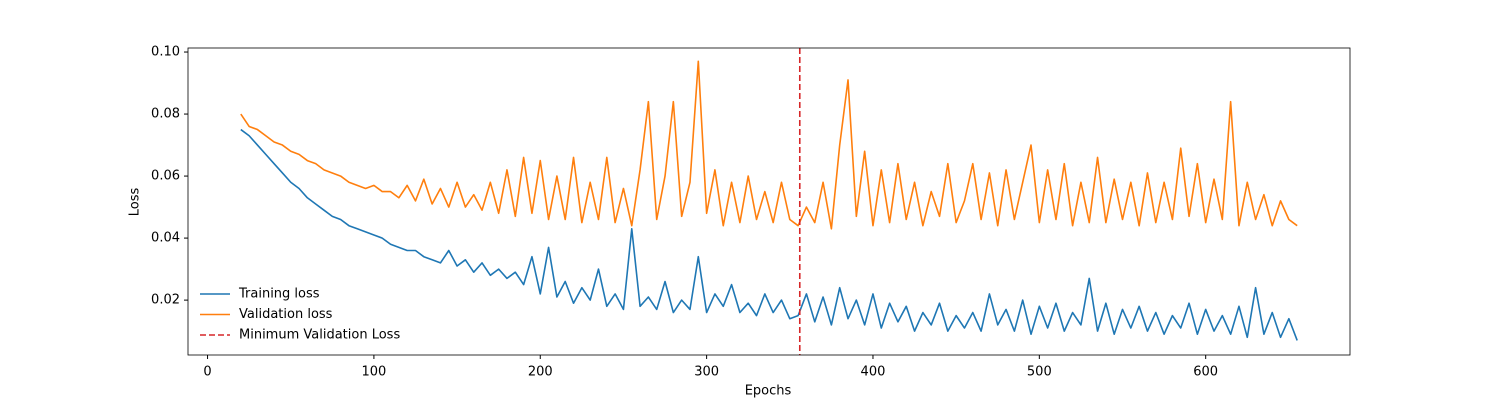 The height and width of the screenshot is (400, 1500). What do you see at coordinates (165, 300) in the screenshot?
I see `y-tick-label: 0.02` at bounding box center [165, 300].